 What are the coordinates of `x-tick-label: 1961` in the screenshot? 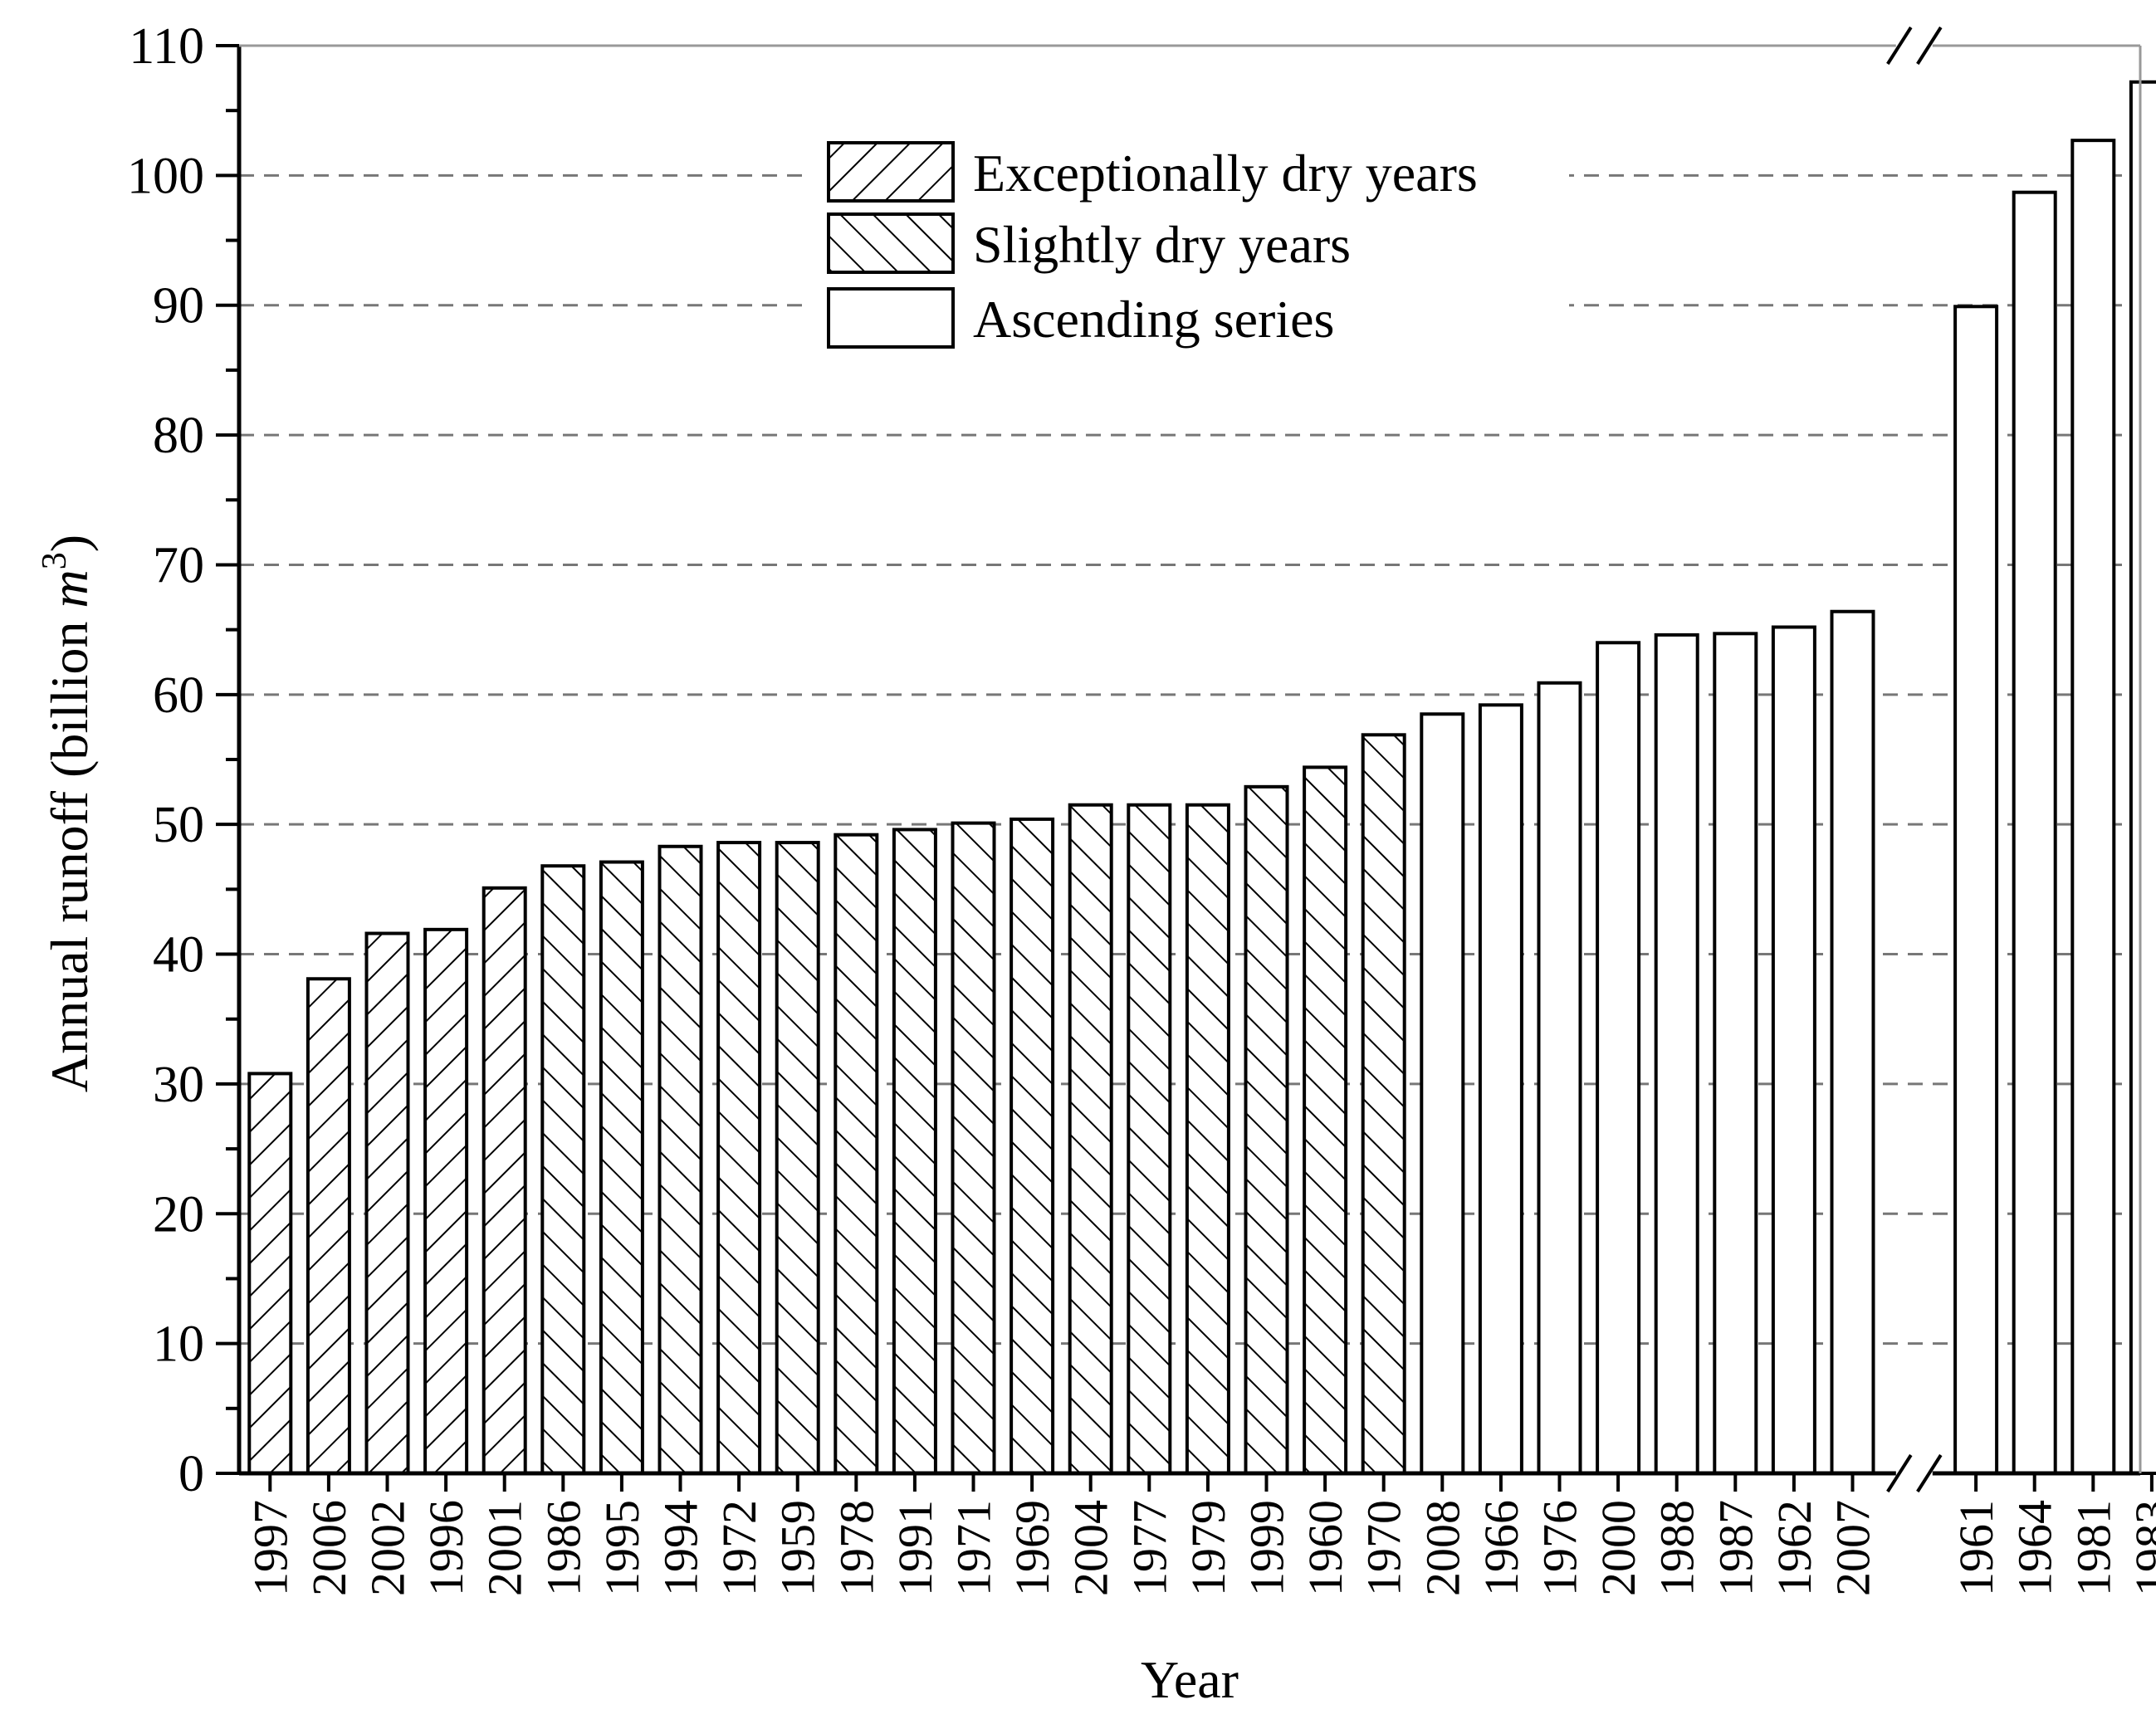 It's located at (1976, 1548).